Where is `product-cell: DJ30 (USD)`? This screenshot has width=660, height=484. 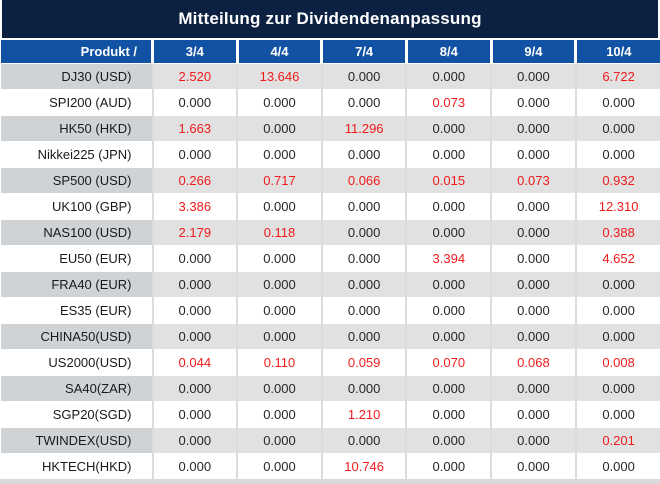 product-cell: DJ30 (USD) is located at coordinates (77, 76).